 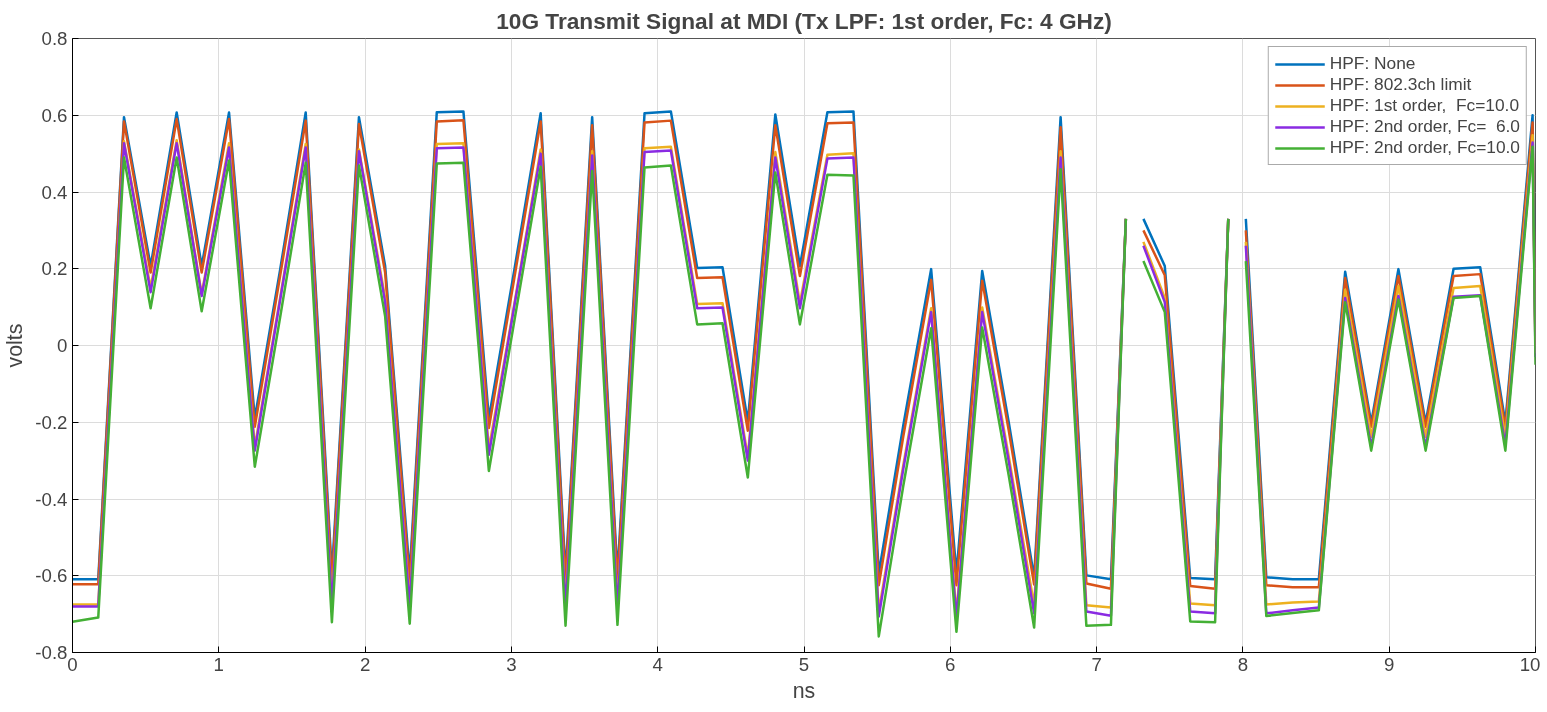 What do you see at coordinates (51, 652) in the screenshot?
I see `y-tick-label: -0.8` at bounding box center [51, 652].